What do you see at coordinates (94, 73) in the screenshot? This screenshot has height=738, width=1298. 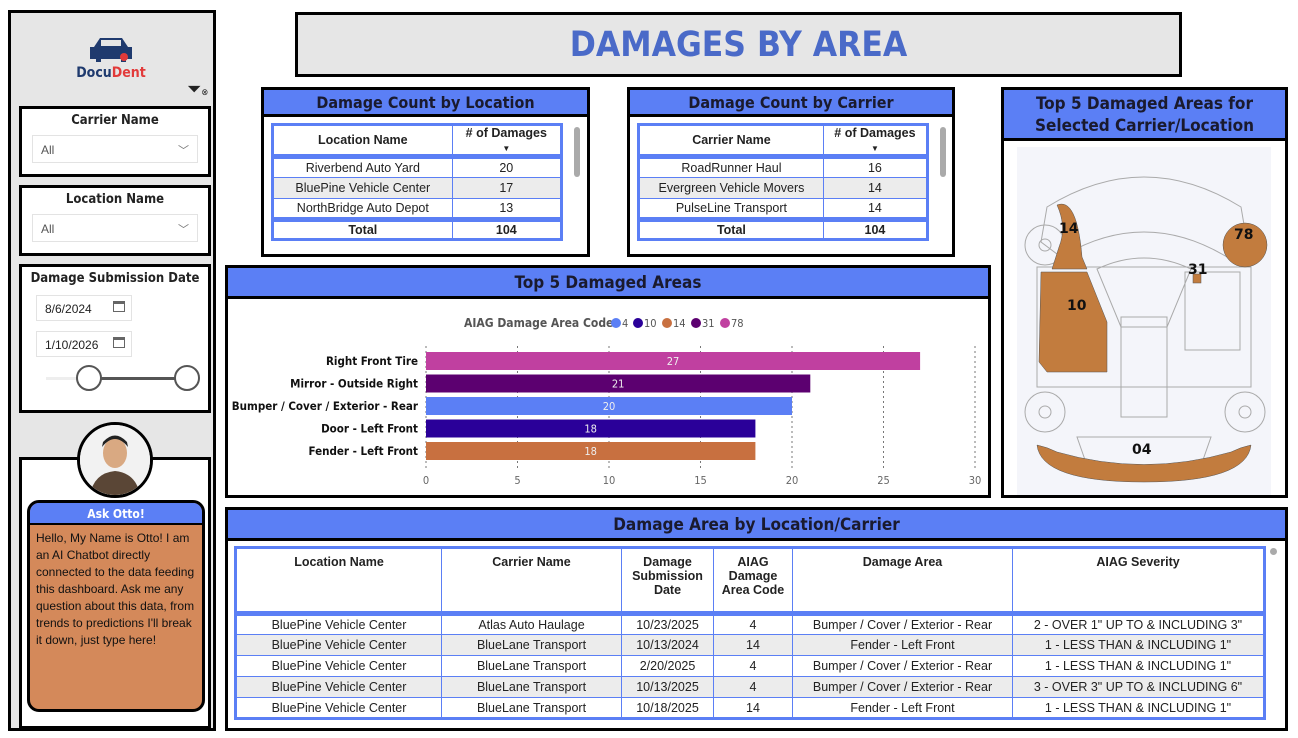 I see `logo-text-docu: Docu` at bounding box center [94, 73].